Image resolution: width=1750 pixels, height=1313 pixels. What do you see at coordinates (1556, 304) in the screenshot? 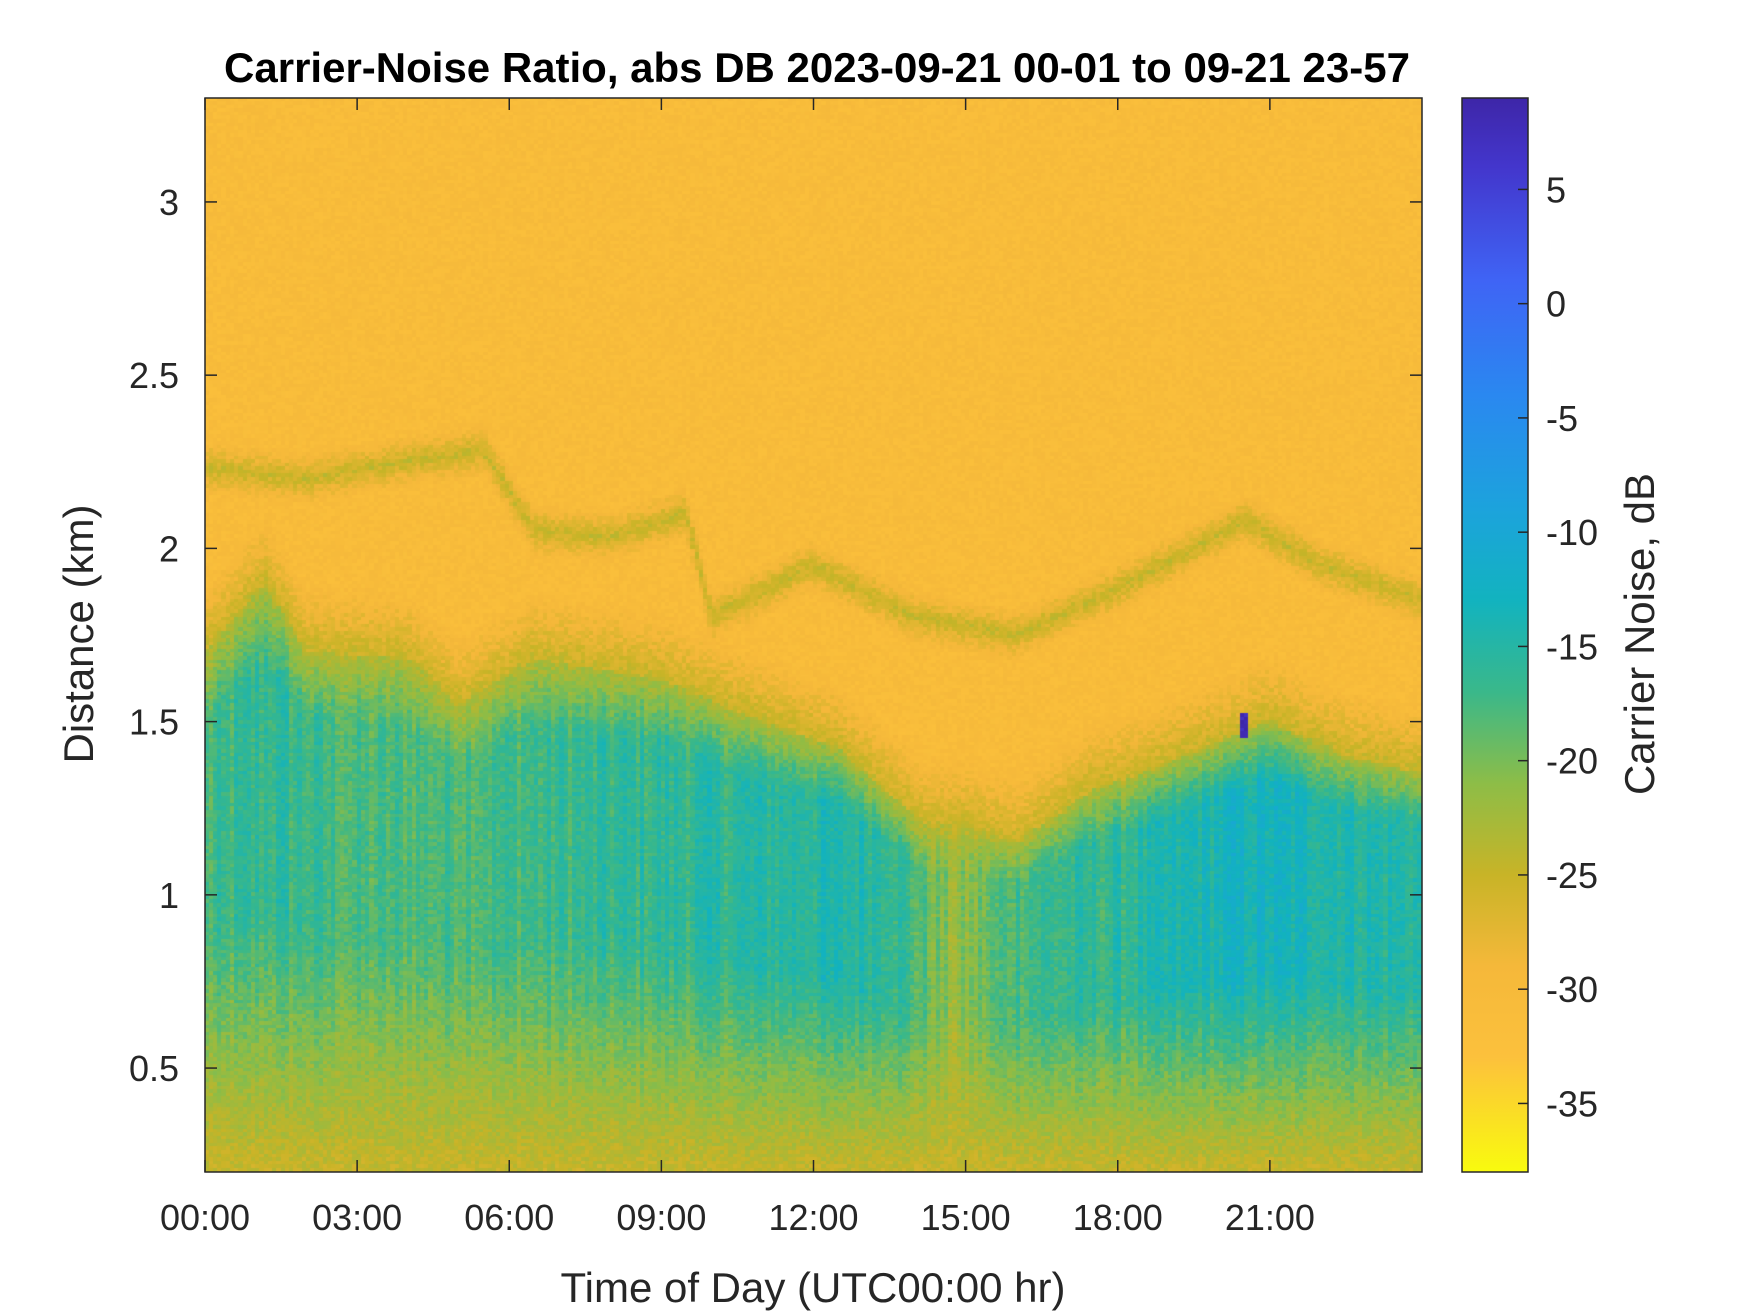
I see `colorbar-tick-label: 0` at bounding box center [1556, 304].